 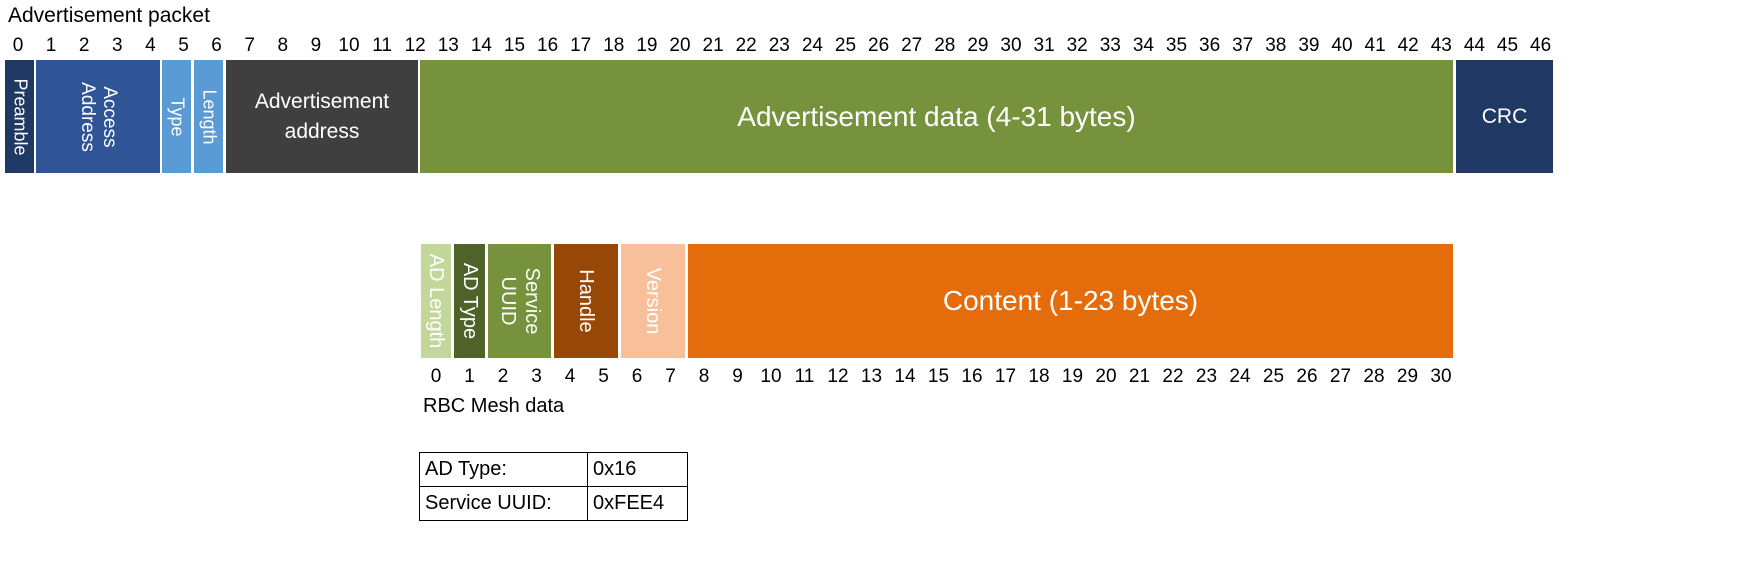 What do you see at coordinates (18, 45) in the screenshot?
I see `packet-byte-number: 0` at bounding box center [18, 45].